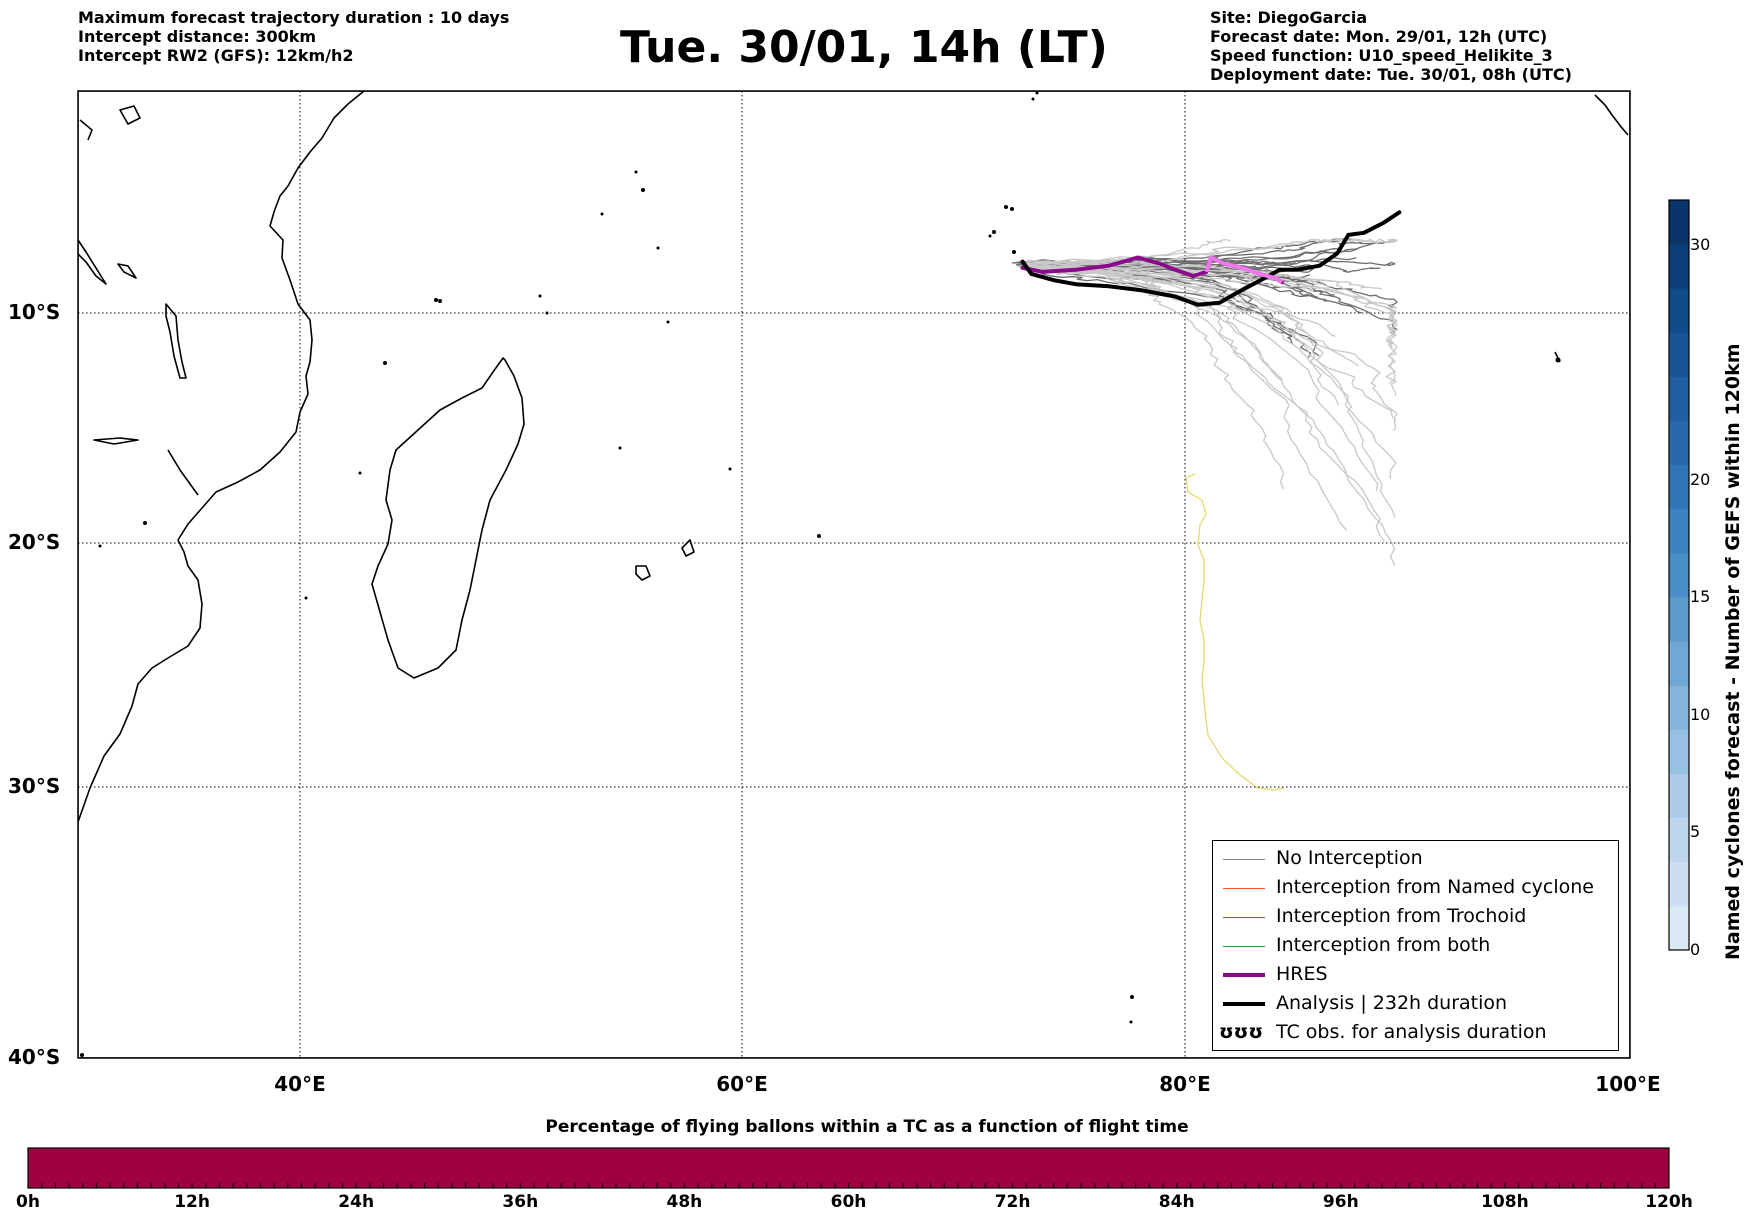 The image size is (1754, 1223). Describe the element at coordinates (848, 1202) in the screenshot. I see `bottom-bar-tick: 60h` at that location.